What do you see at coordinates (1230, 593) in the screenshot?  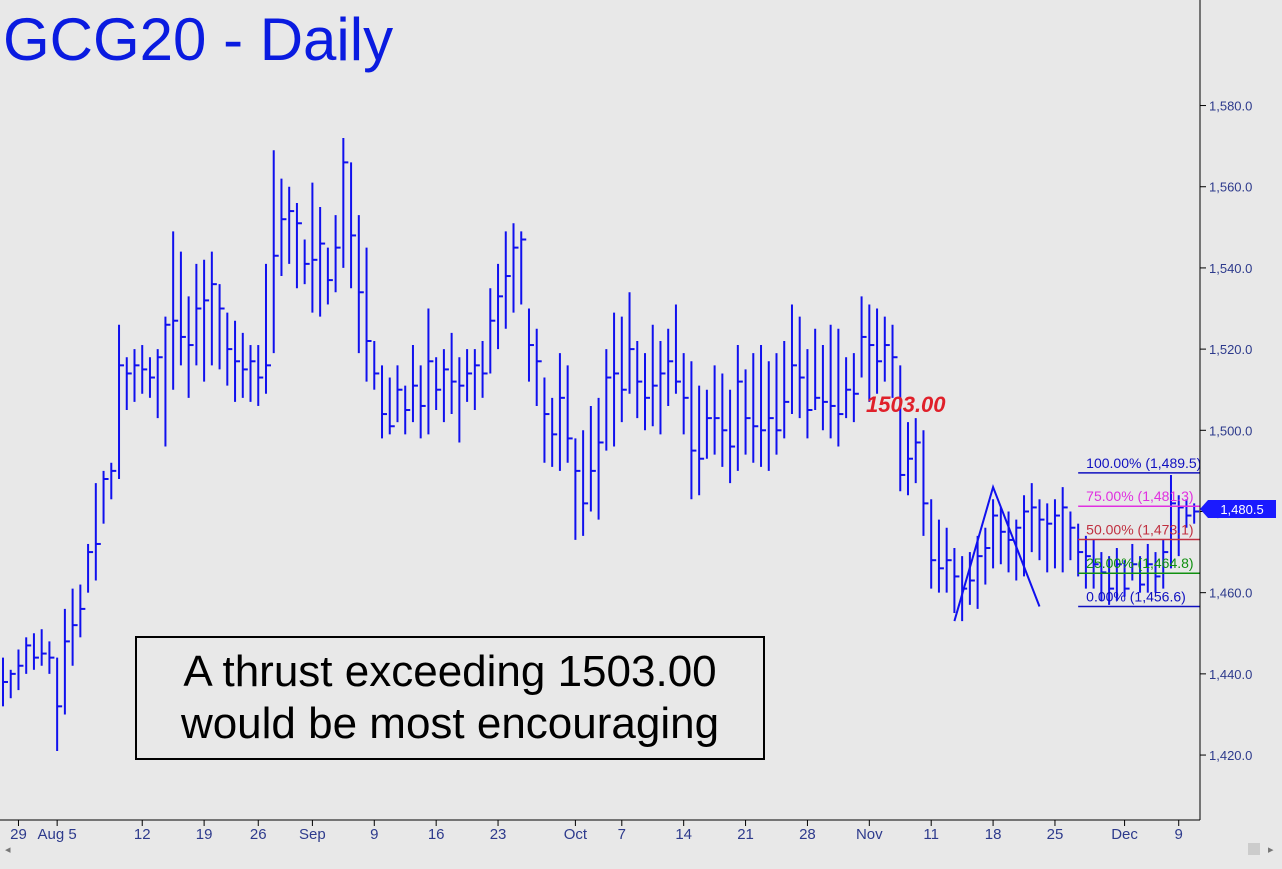 I see `y-tick-label: 1,460.0` at bounding box center [1230, 593].